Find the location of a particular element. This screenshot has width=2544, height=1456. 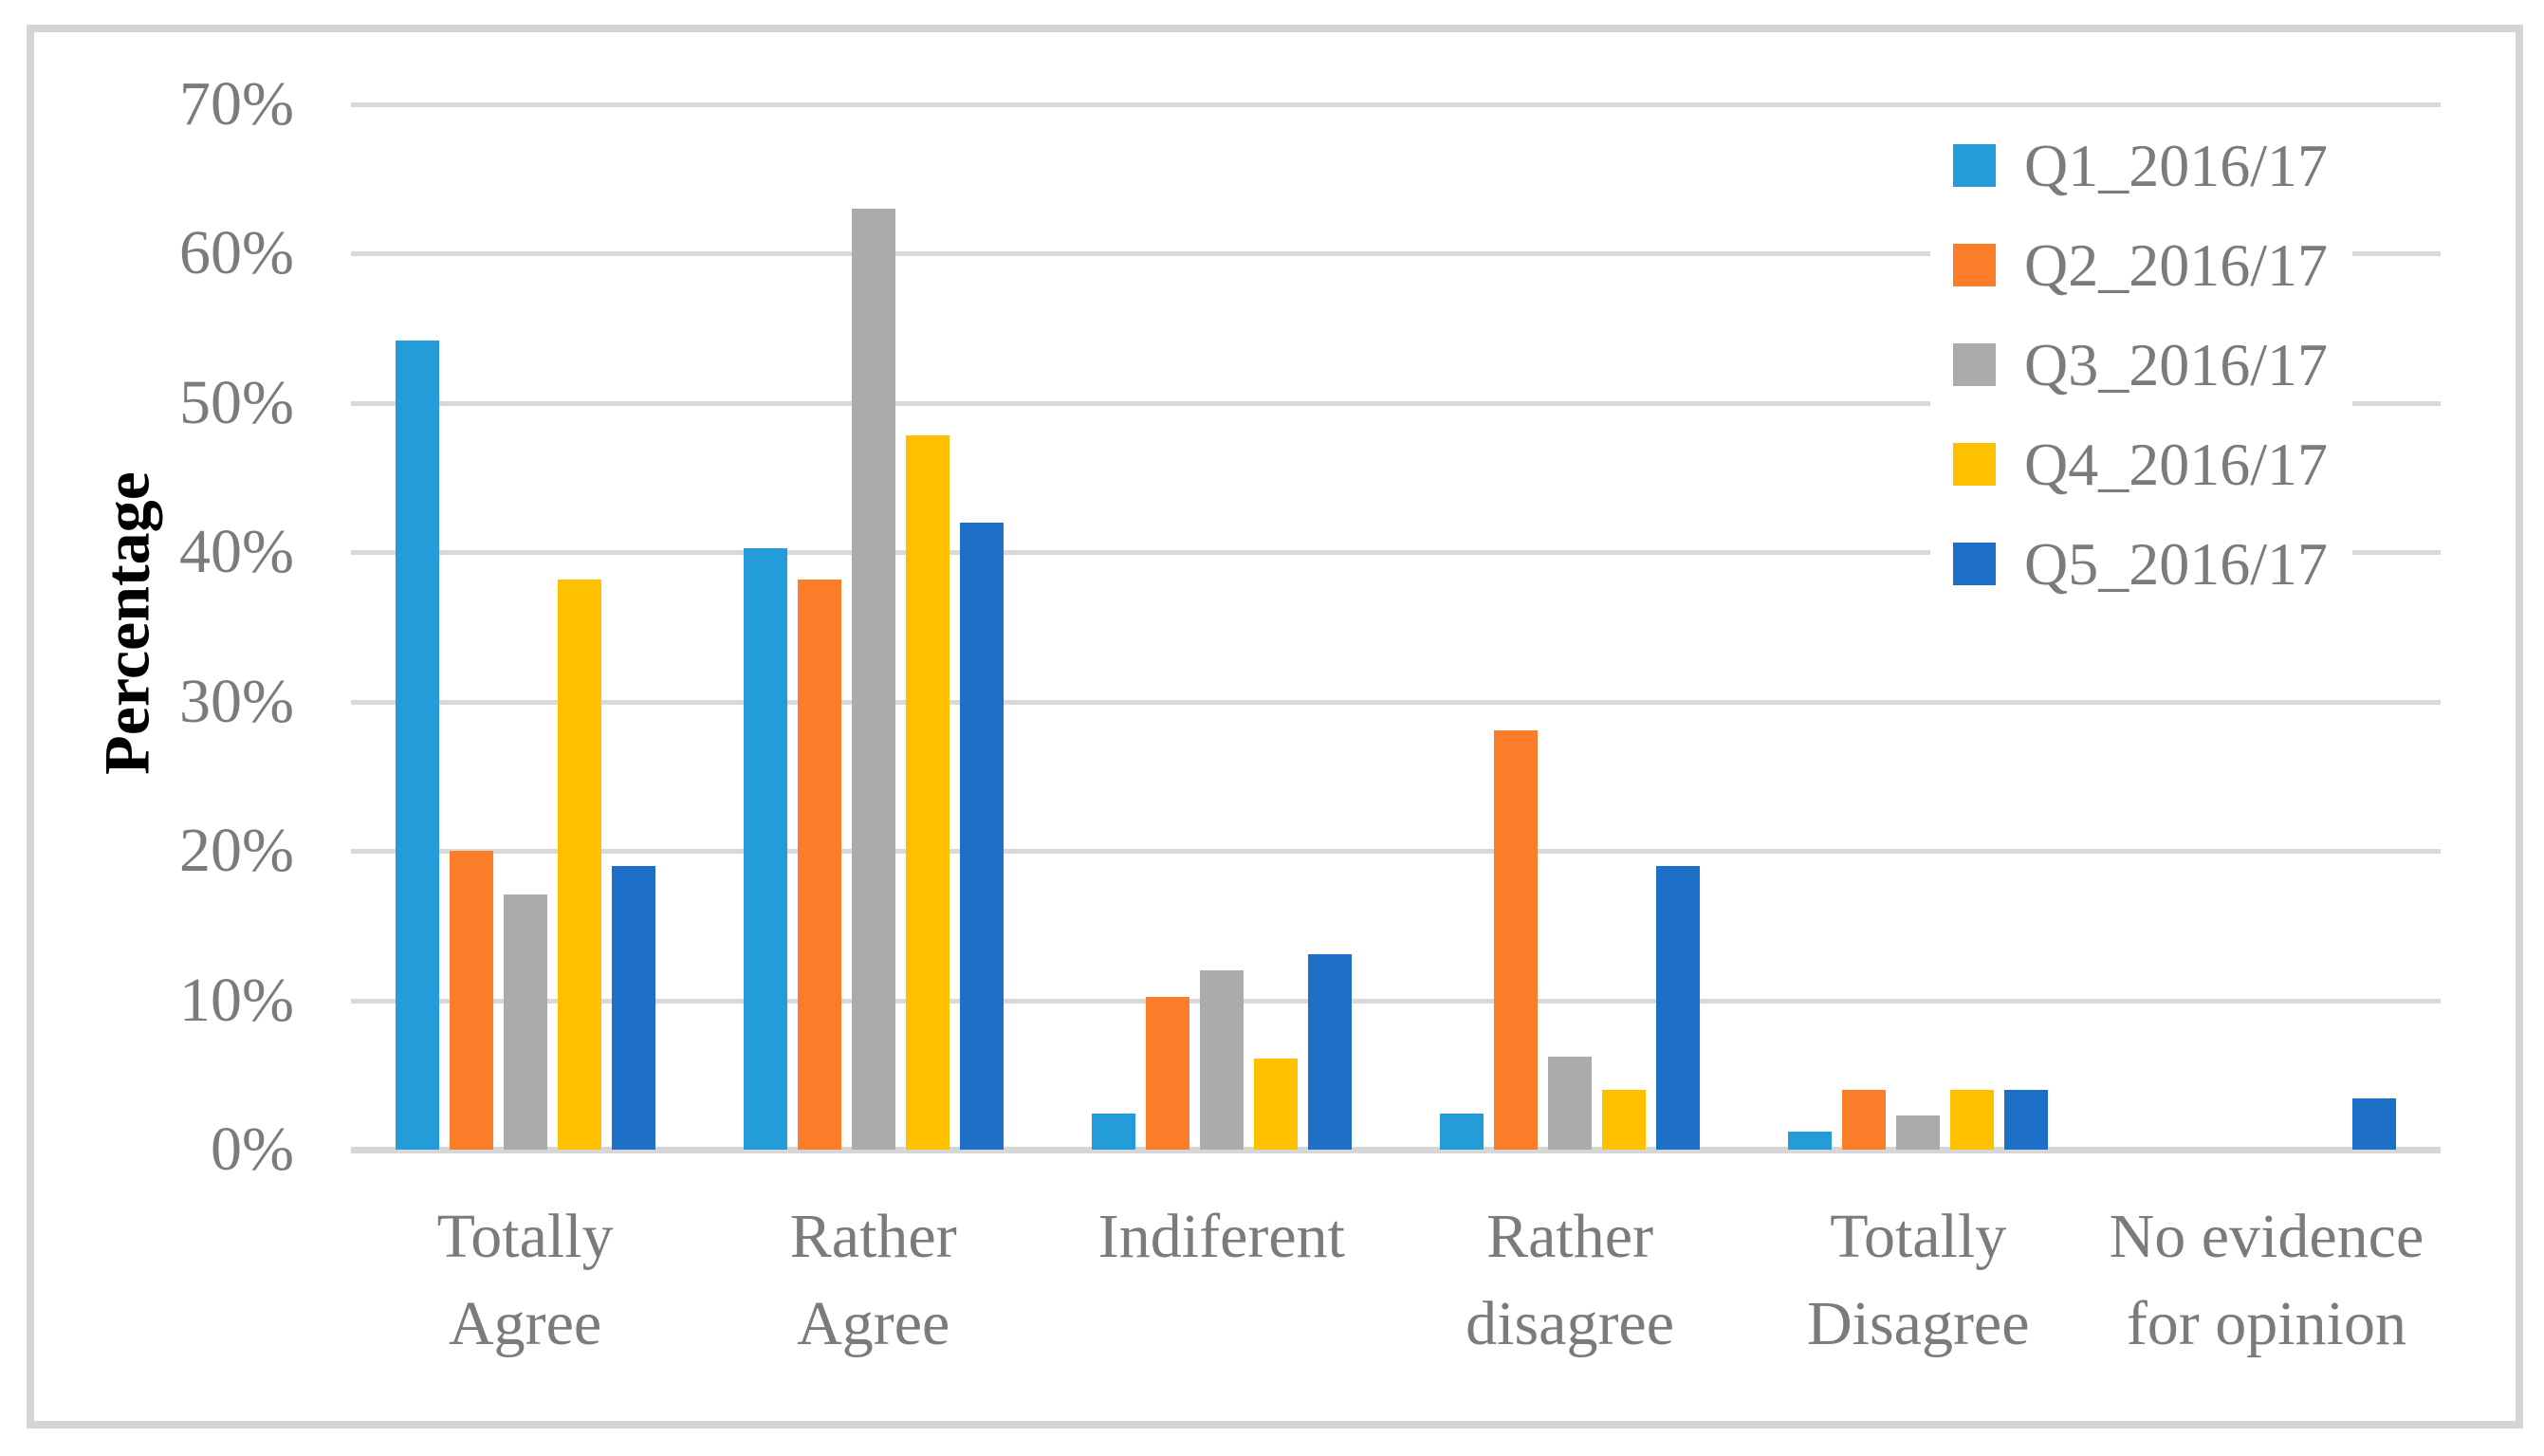

legend-item-5: Q5_2016/17 is located at coordinates (2141, 564).